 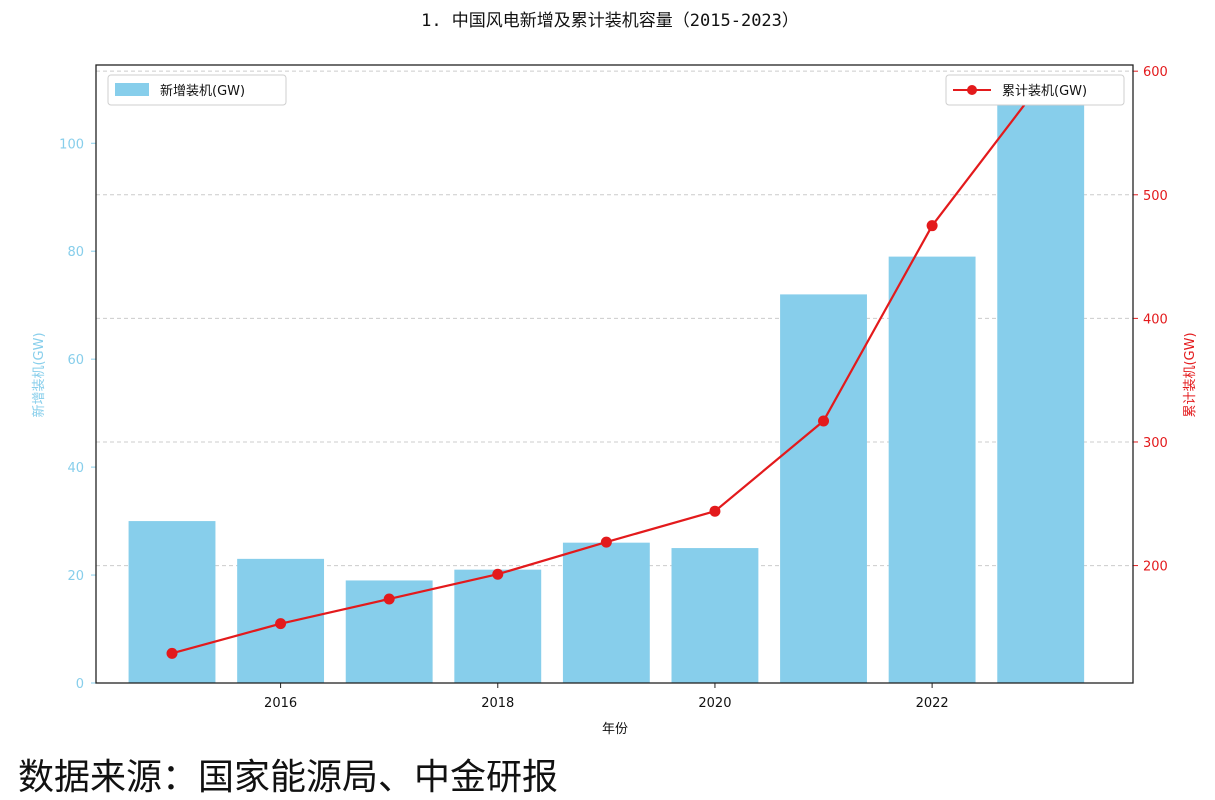 What do you see at coordinates (1155, 443) in the screenshot?
I see `y-right-tick-label: 300` at bounding box center [1155, 443].